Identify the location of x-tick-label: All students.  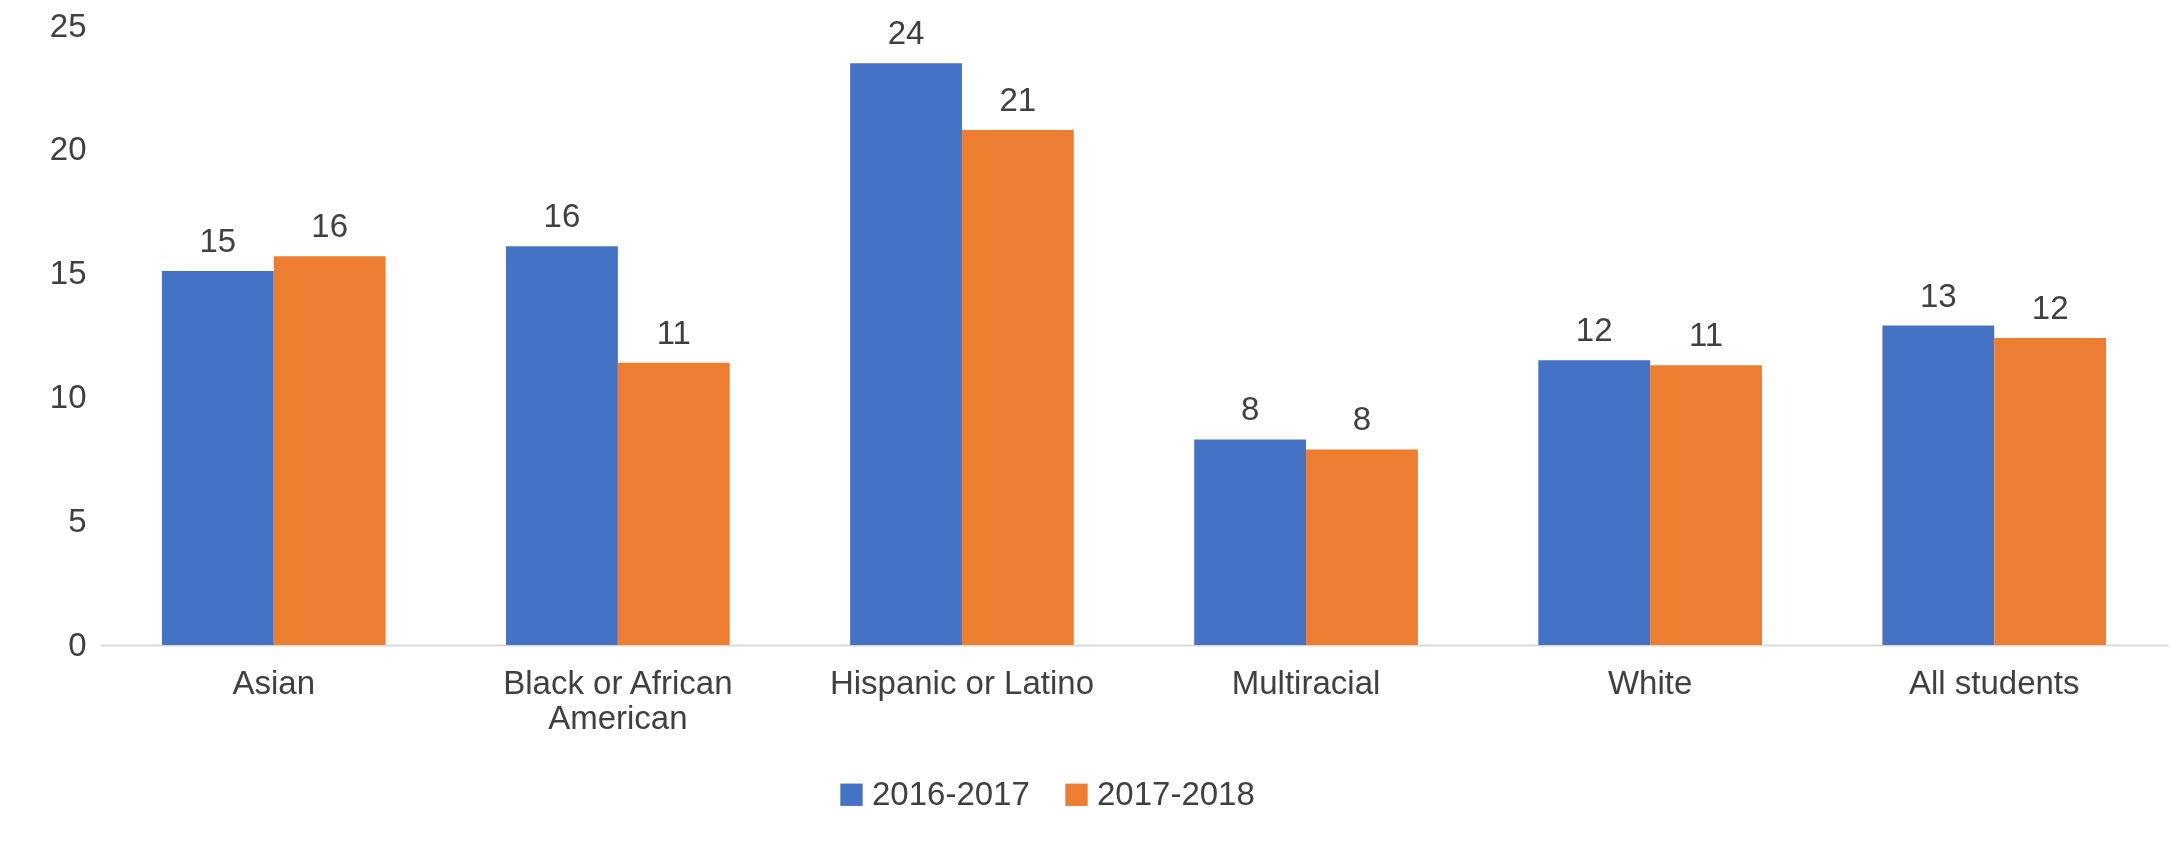
(1994, 682).